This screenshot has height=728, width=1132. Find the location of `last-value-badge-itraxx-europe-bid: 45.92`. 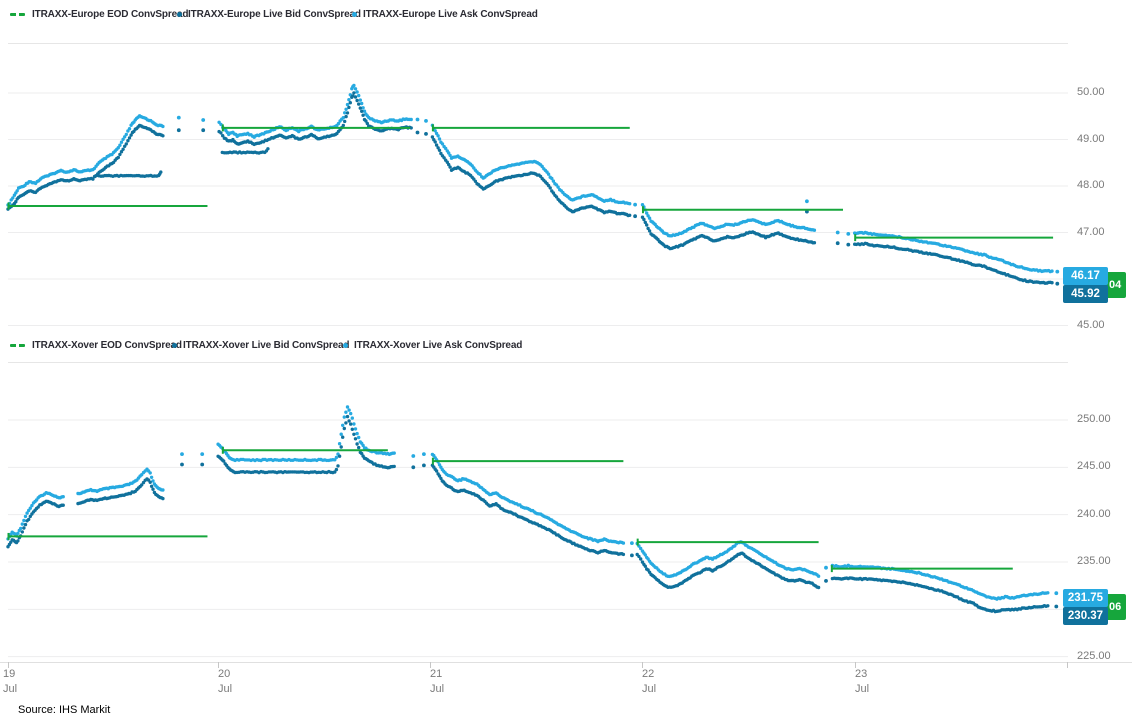

last-value-badge-itraxx-europe-bid: 45.92 is located at coordinates (1085, 293).